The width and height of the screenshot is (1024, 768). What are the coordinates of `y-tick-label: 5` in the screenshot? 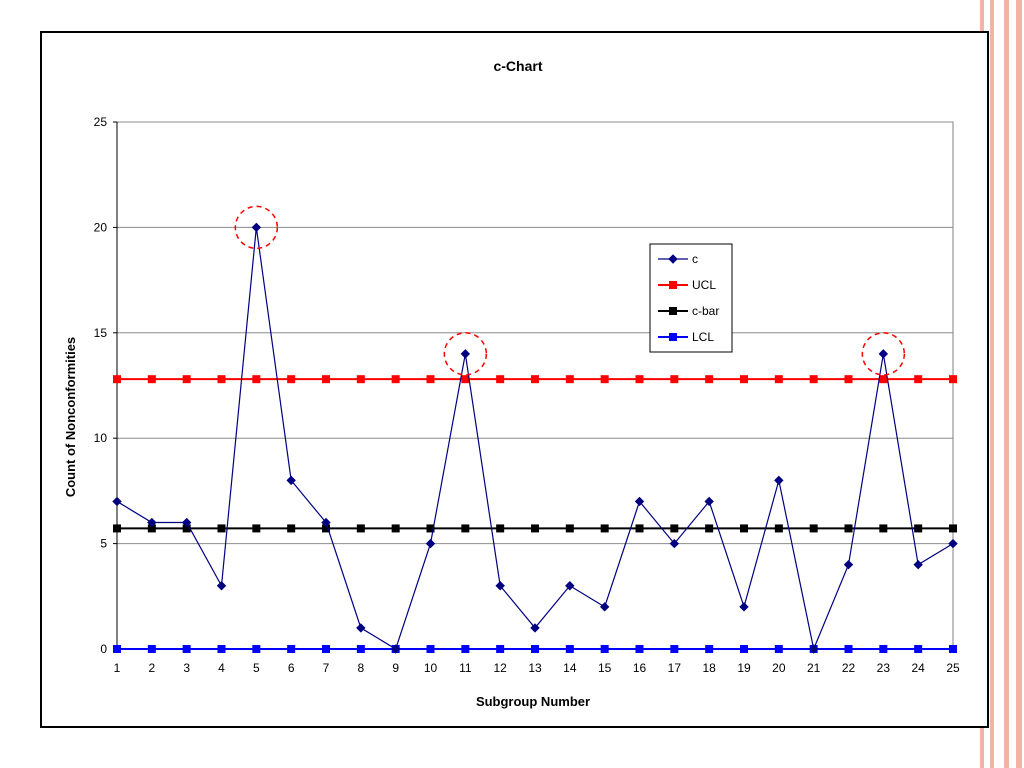 It's located at (103, 544).